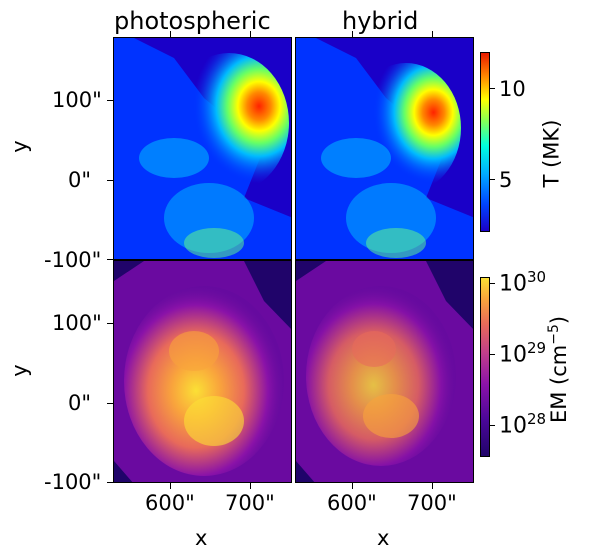  I want to click on xtick-left-700: 700", so click(250, 503).